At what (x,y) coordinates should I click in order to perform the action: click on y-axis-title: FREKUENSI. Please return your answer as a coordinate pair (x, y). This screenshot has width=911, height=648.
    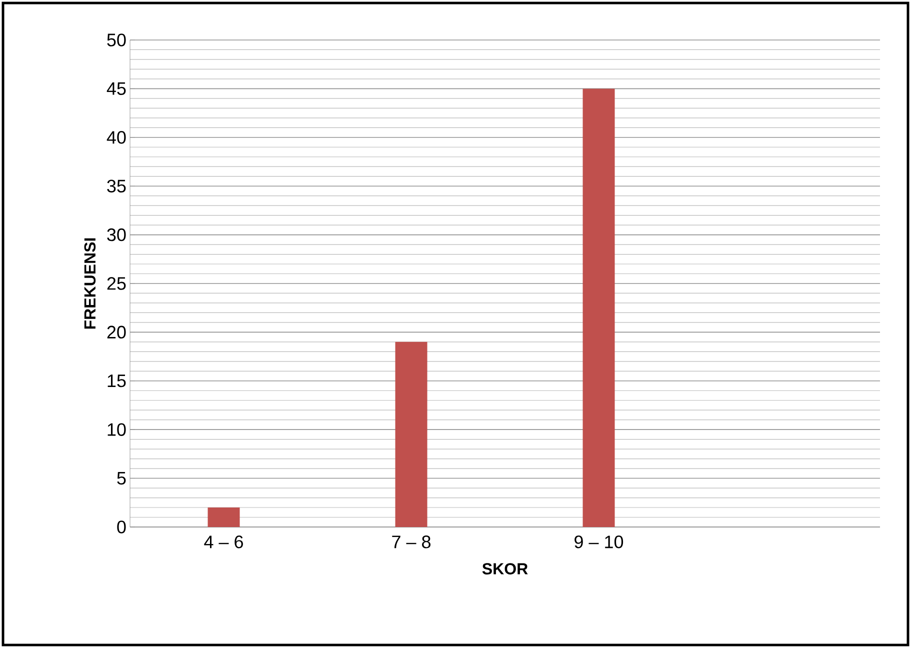
    Looking at the image, I should click on (90, 283).